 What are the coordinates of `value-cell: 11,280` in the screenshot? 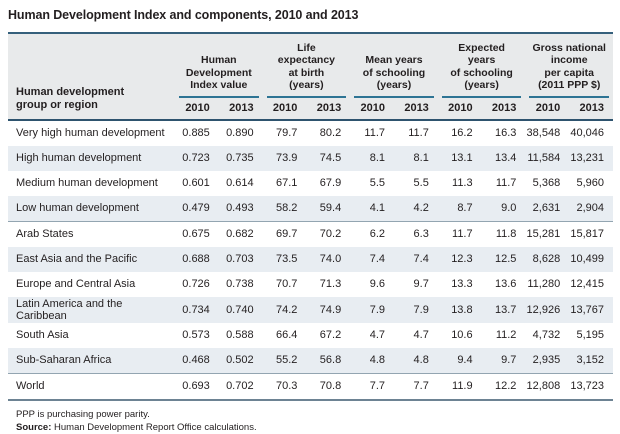 It's located at (547, 284).